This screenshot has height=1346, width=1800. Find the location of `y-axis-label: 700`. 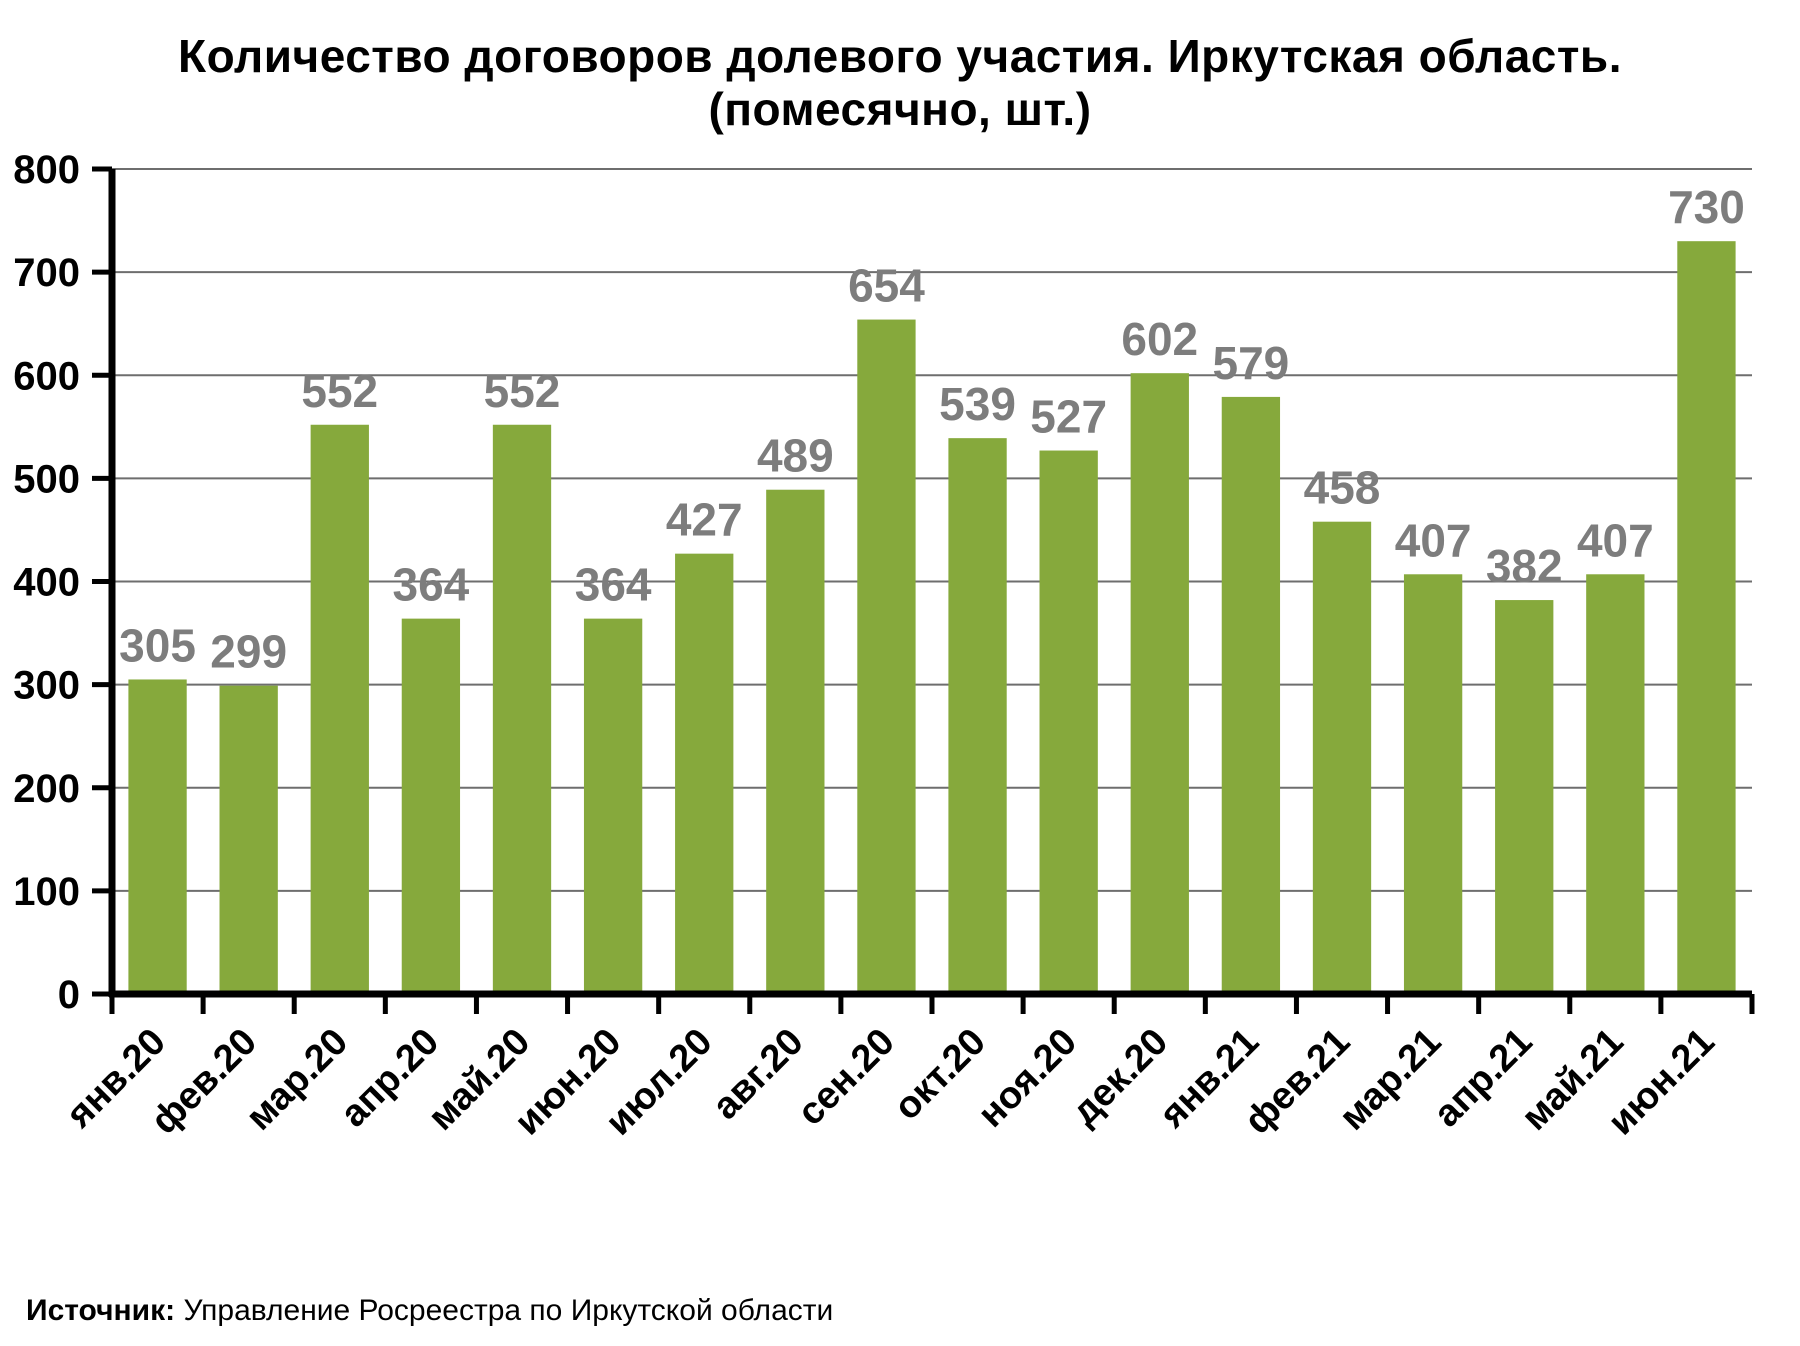

y-axis-label: 700 is located at coordinates (46, 273).